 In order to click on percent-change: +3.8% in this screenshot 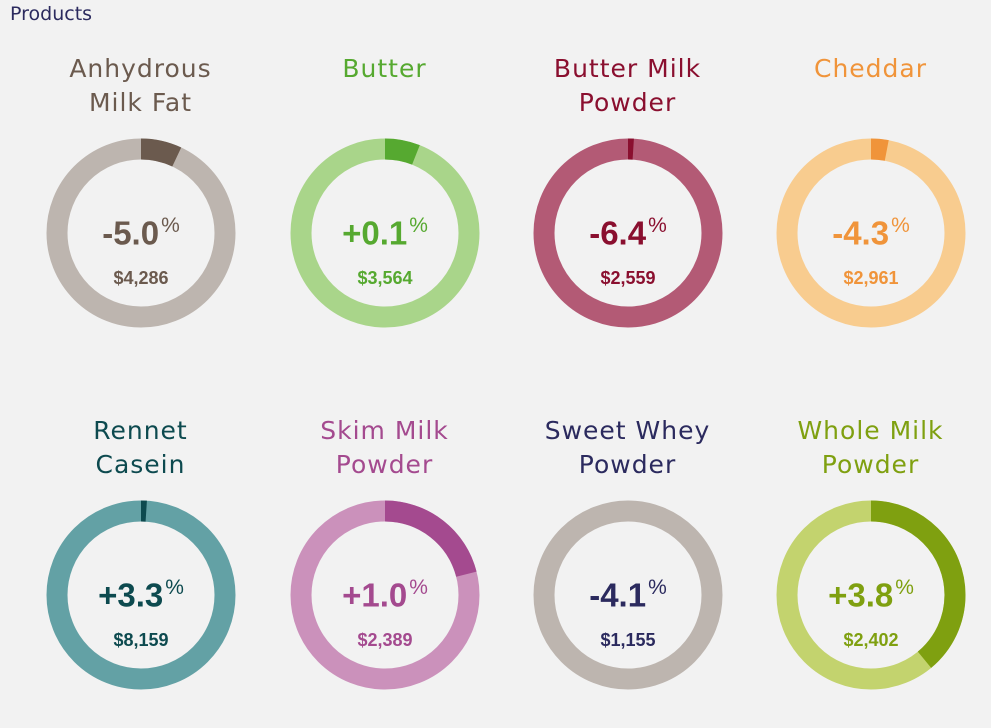, I will do `click(871, 595)`.